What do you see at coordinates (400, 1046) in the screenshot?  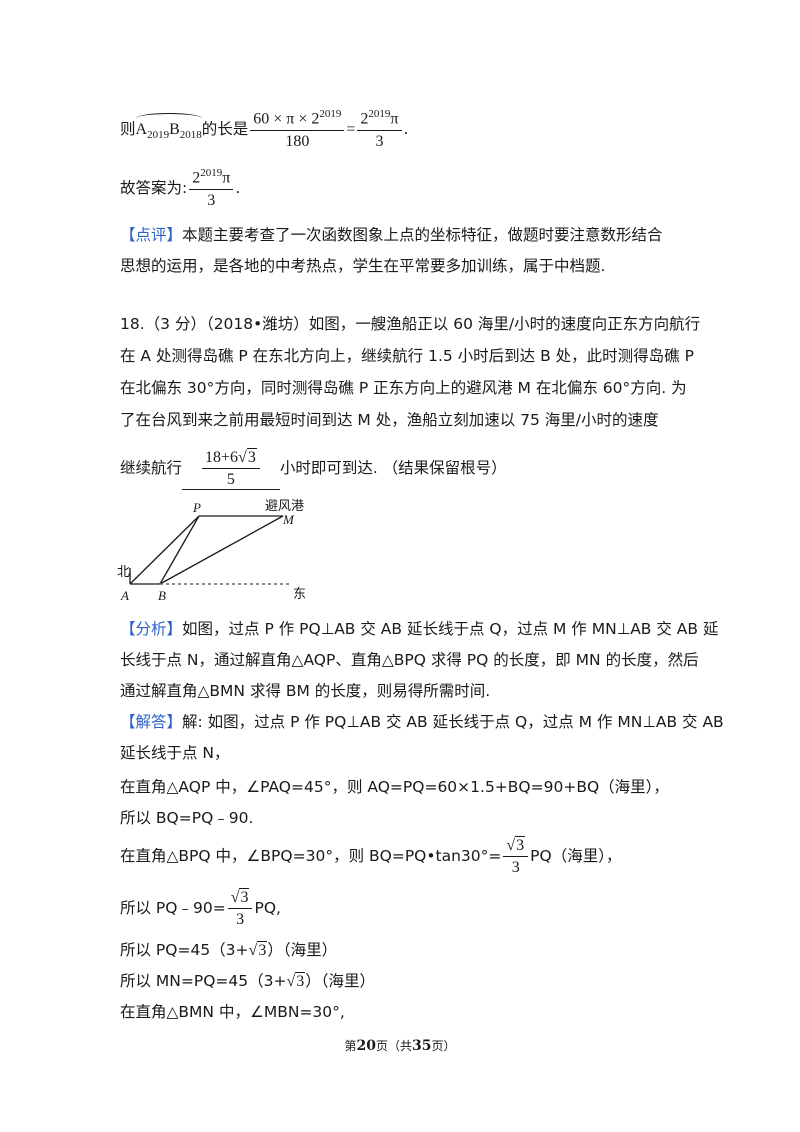 I see `page-footer: 第20页（共35页）` at bounding box center [400, 1046].